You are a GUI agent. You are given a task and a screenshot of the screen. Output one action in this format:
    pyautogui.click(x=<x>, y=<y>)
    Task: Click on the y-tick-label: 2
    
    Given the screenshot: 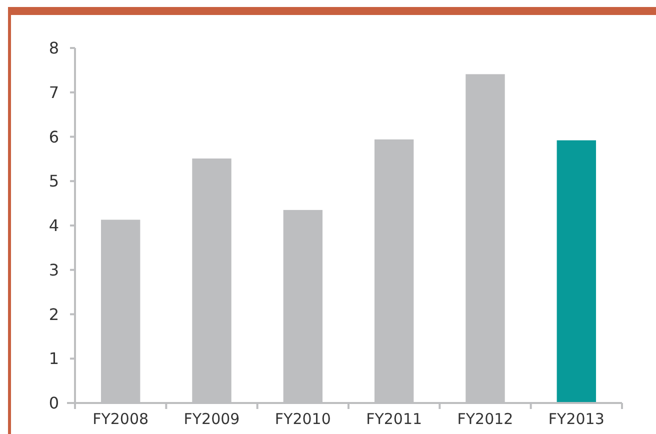 What is the action you would take?
    pyautogui.click(x=53, y=314)
    